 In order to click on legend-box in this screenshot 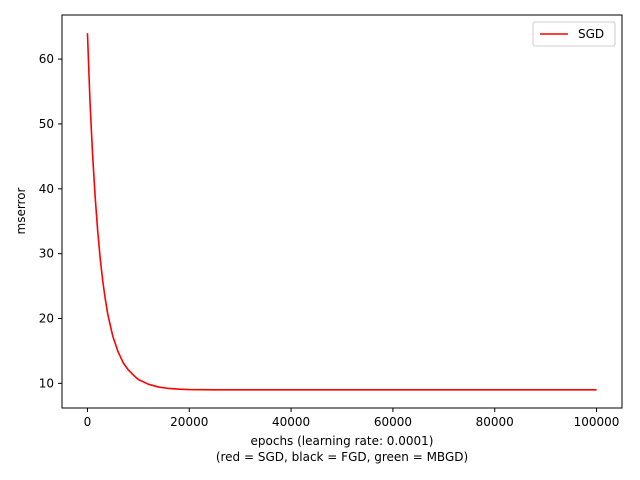, I will do `click(574, 34)`.